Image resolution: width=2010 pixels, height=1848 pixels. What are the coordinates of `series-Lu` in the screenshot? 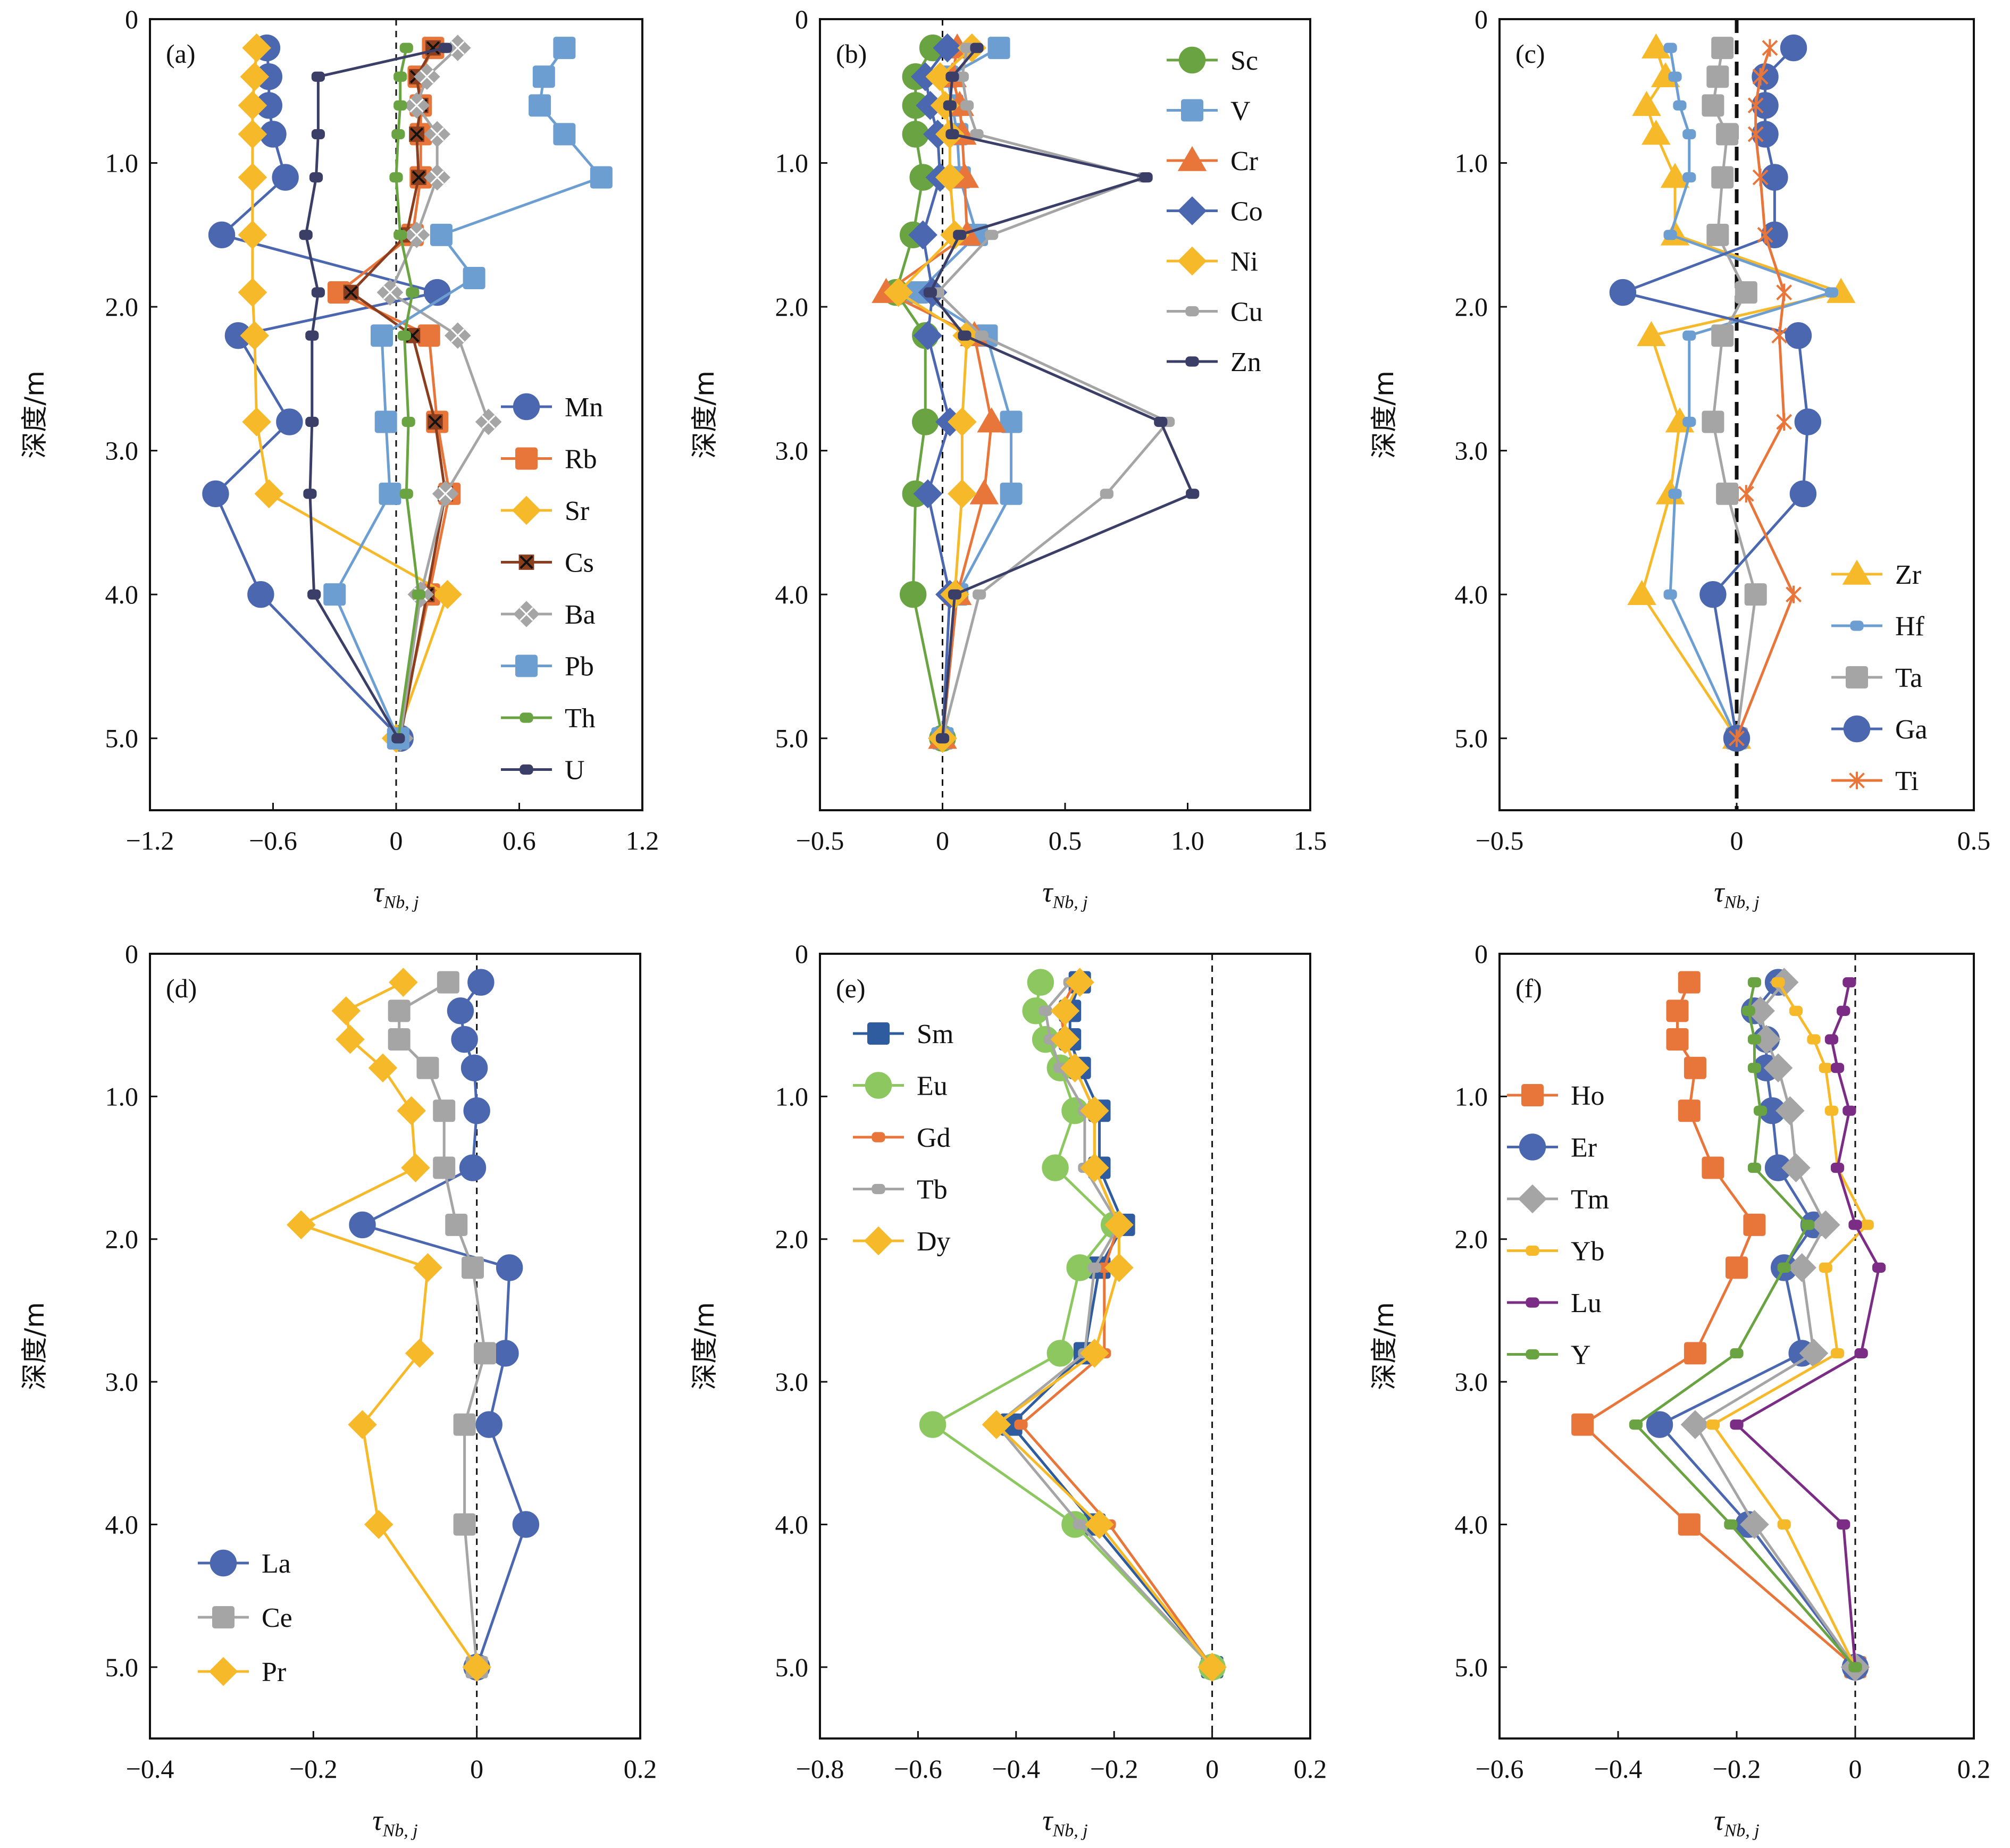 It's located at (1808, 1325).